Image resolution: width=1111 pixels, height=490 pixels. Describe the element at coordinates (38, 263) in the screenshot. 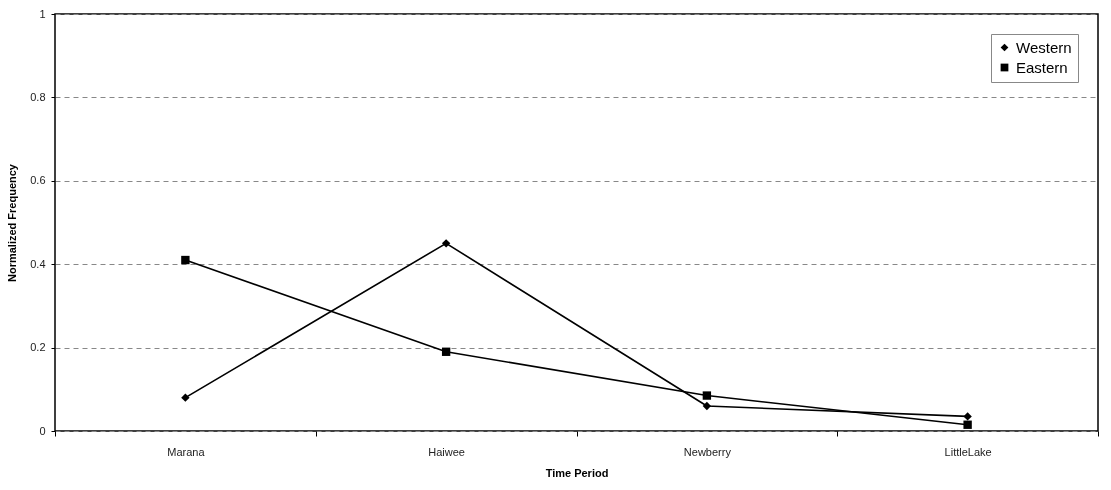

I see `y-tick-label: 0.4` at that location.